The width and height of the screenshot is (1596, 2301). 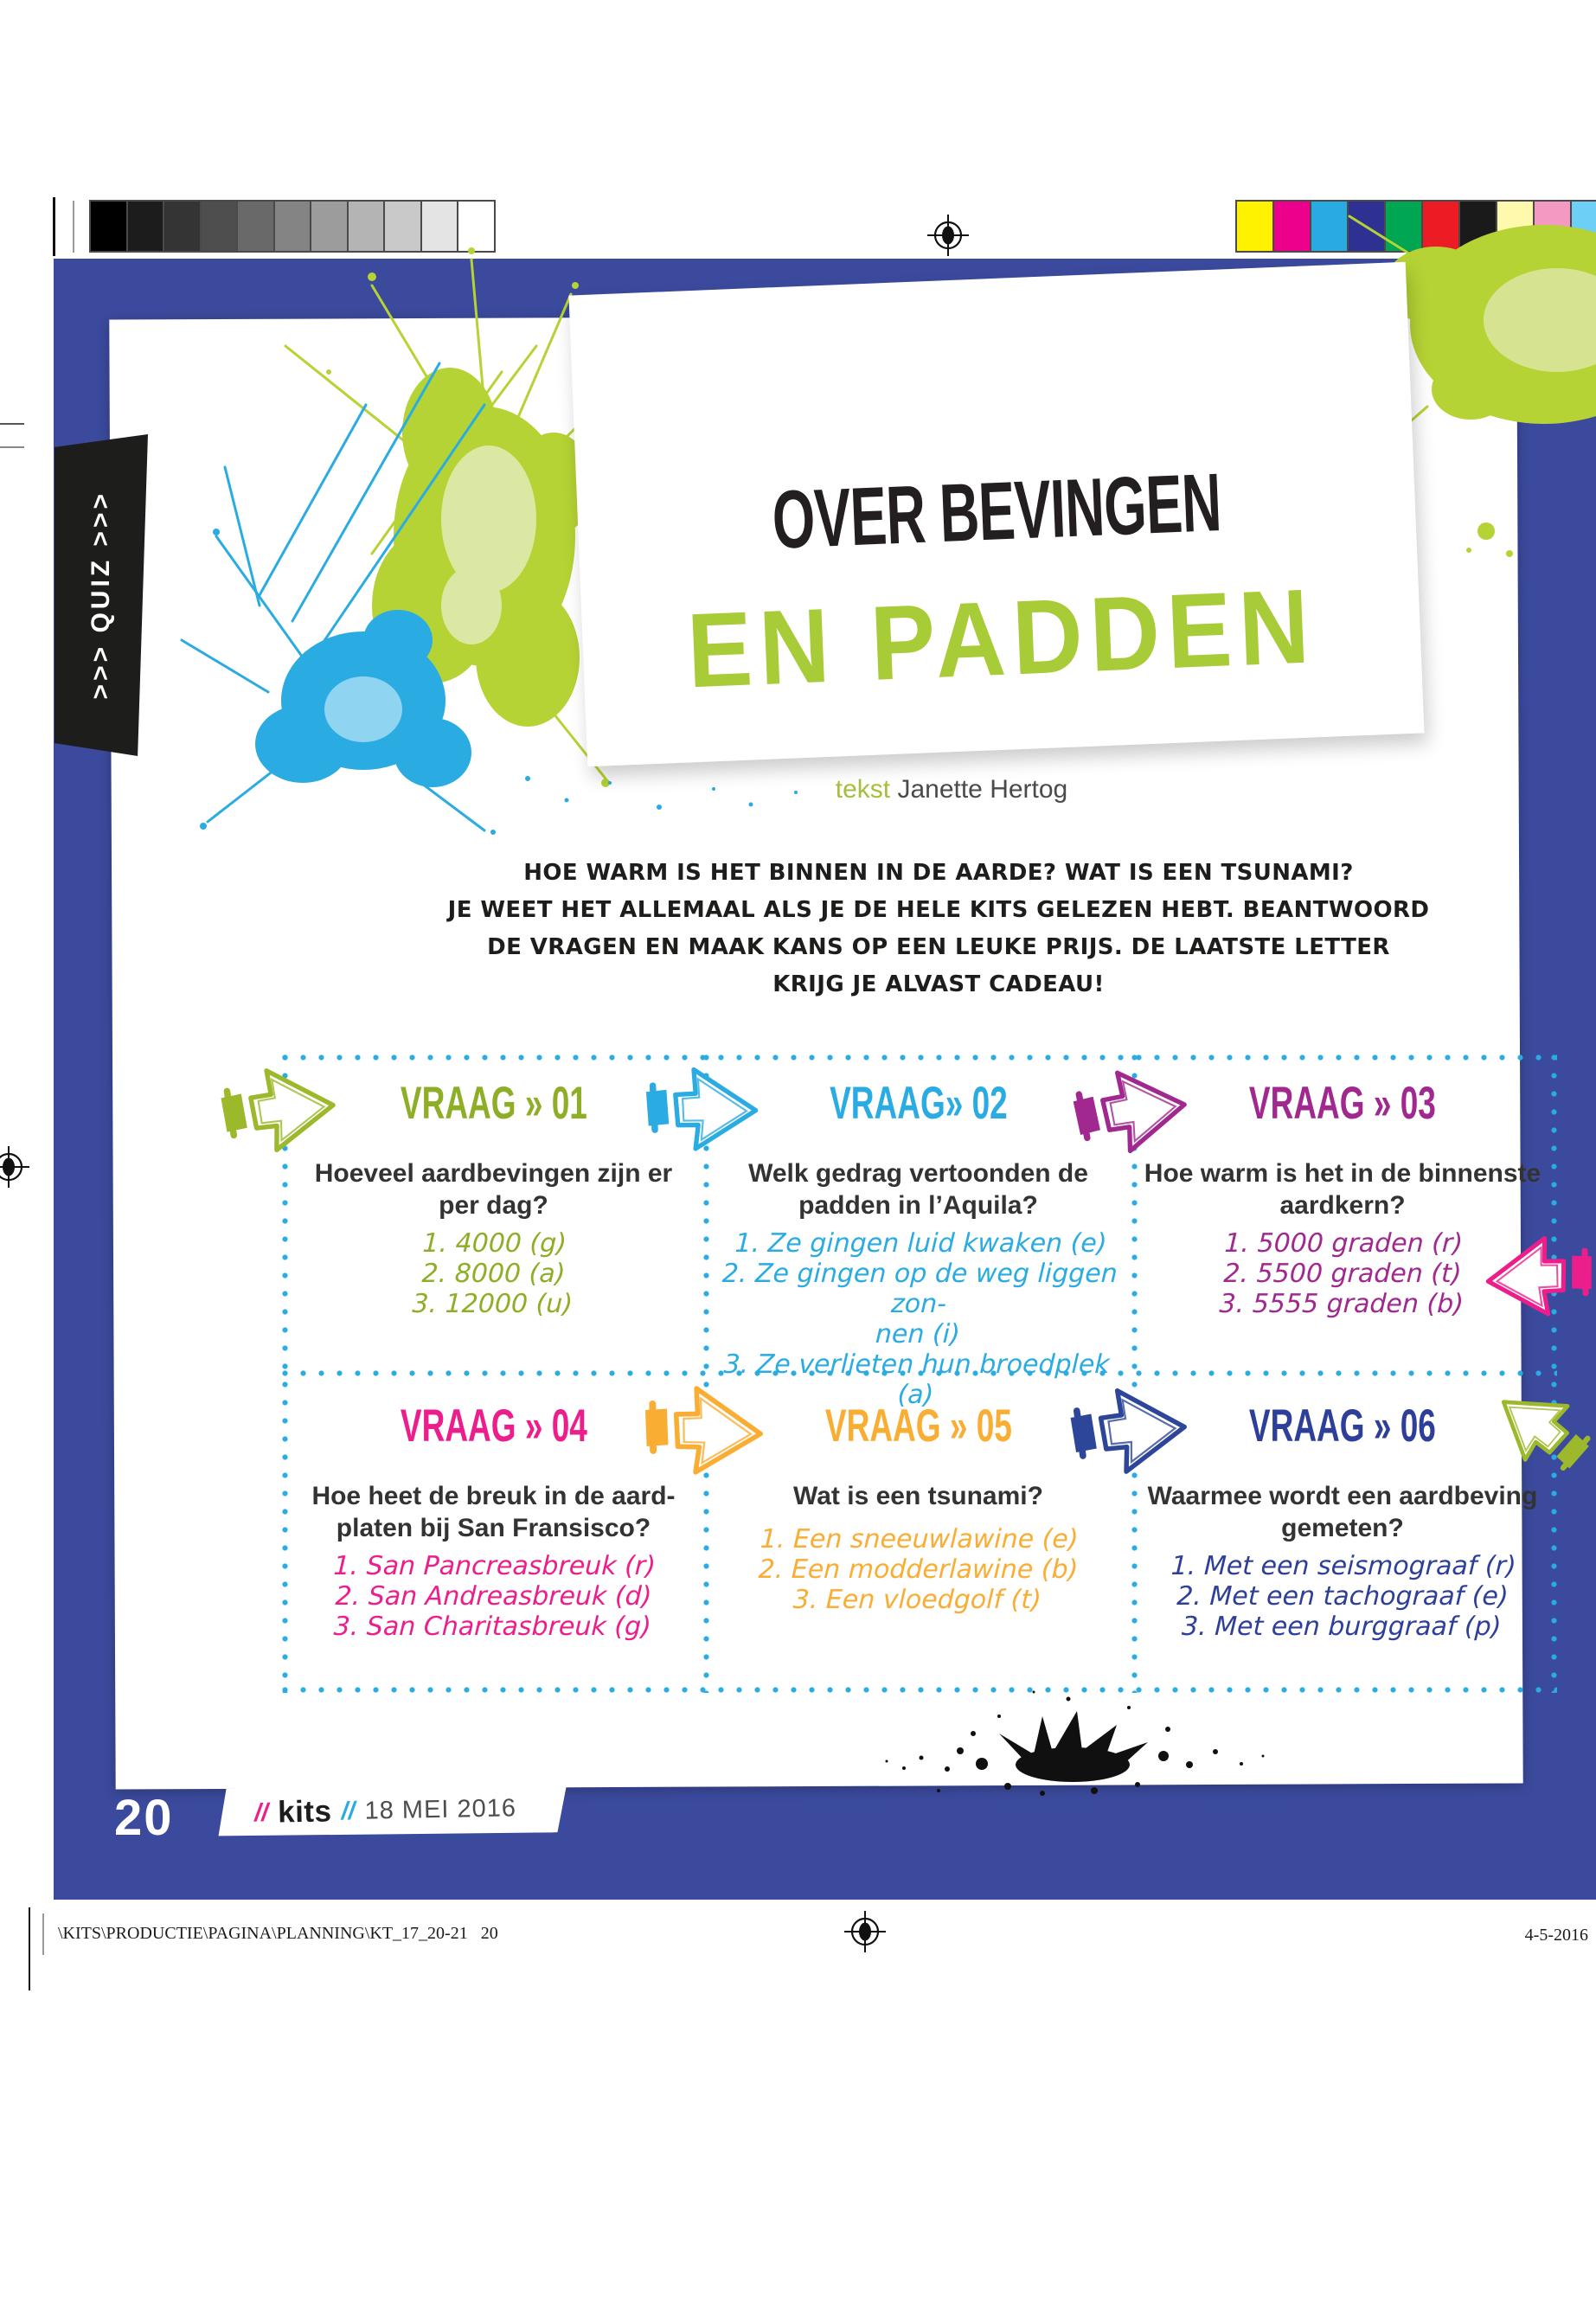 I want to click on question-5-text: Wat is een tsunami?, so click(x=919, y=1496).